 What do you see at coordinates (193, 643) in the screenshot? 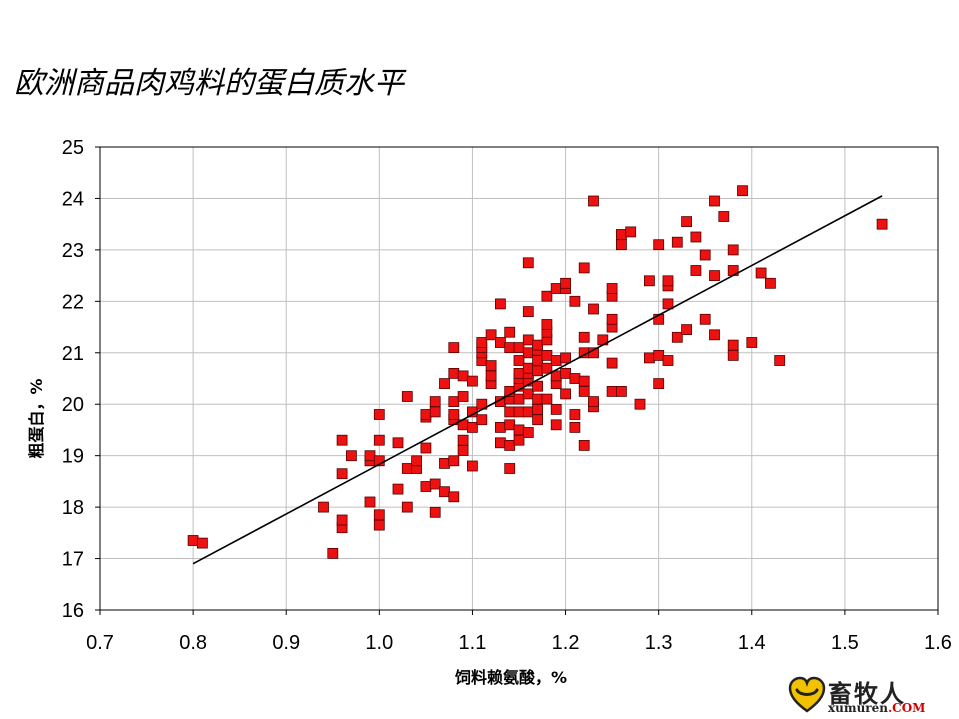
I see `x-tick-label: 0.8` at bounding box center [193, 643].